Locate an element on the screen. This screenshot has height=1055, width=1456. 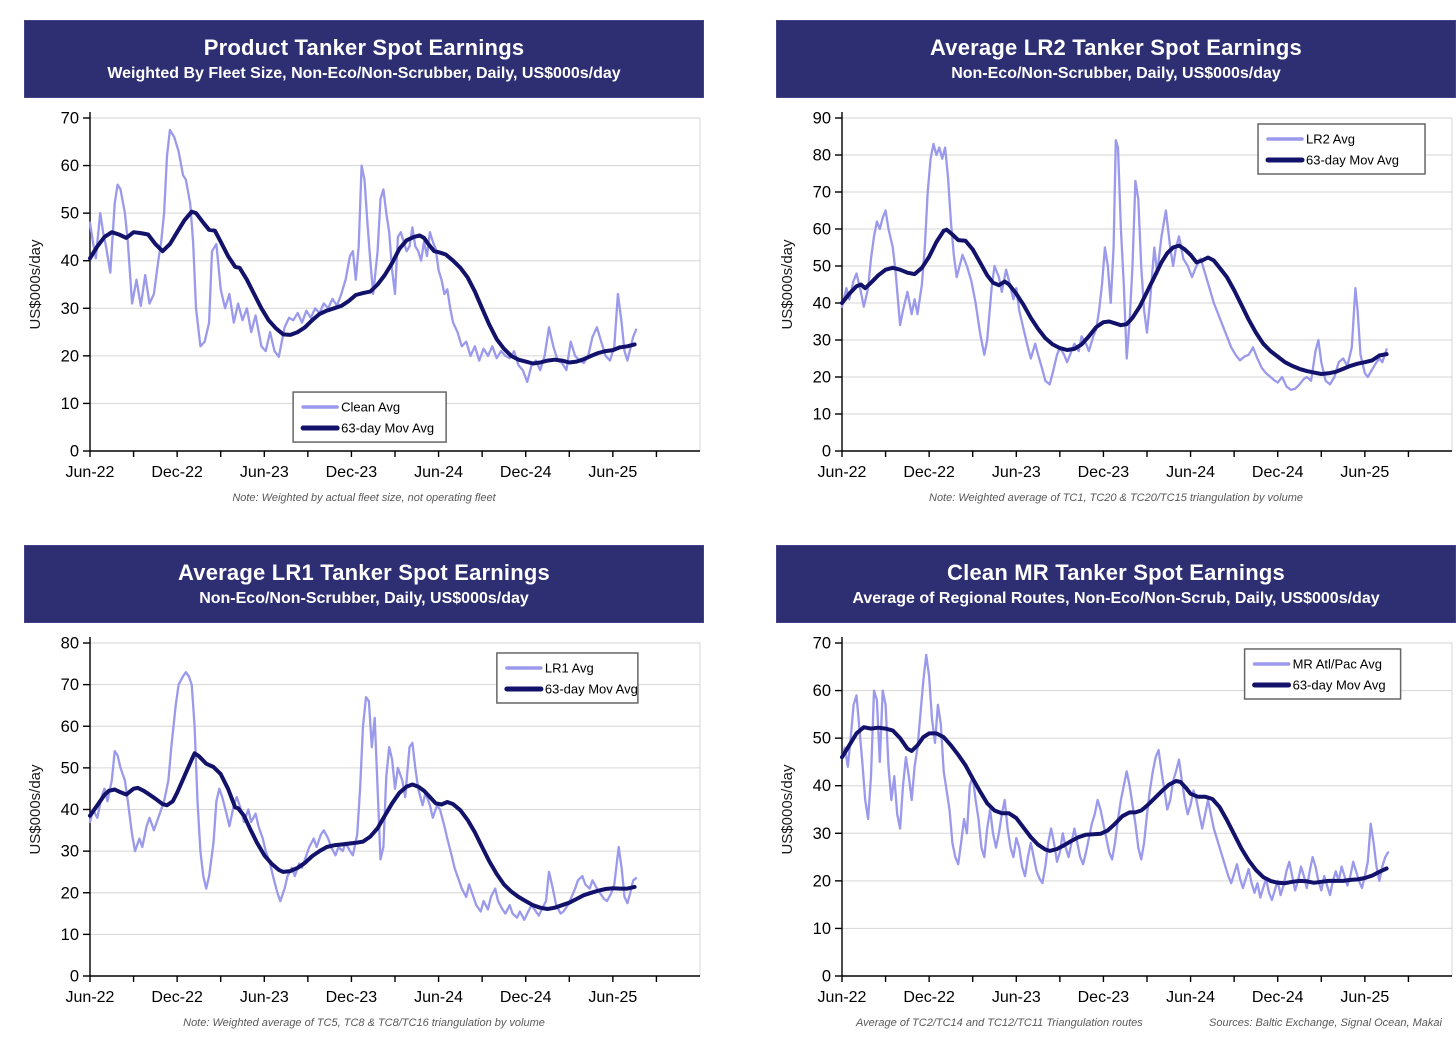
y-tick-labels: 0 10 20 30 40 50 60 70 80 is located at coordinates (70, 810).